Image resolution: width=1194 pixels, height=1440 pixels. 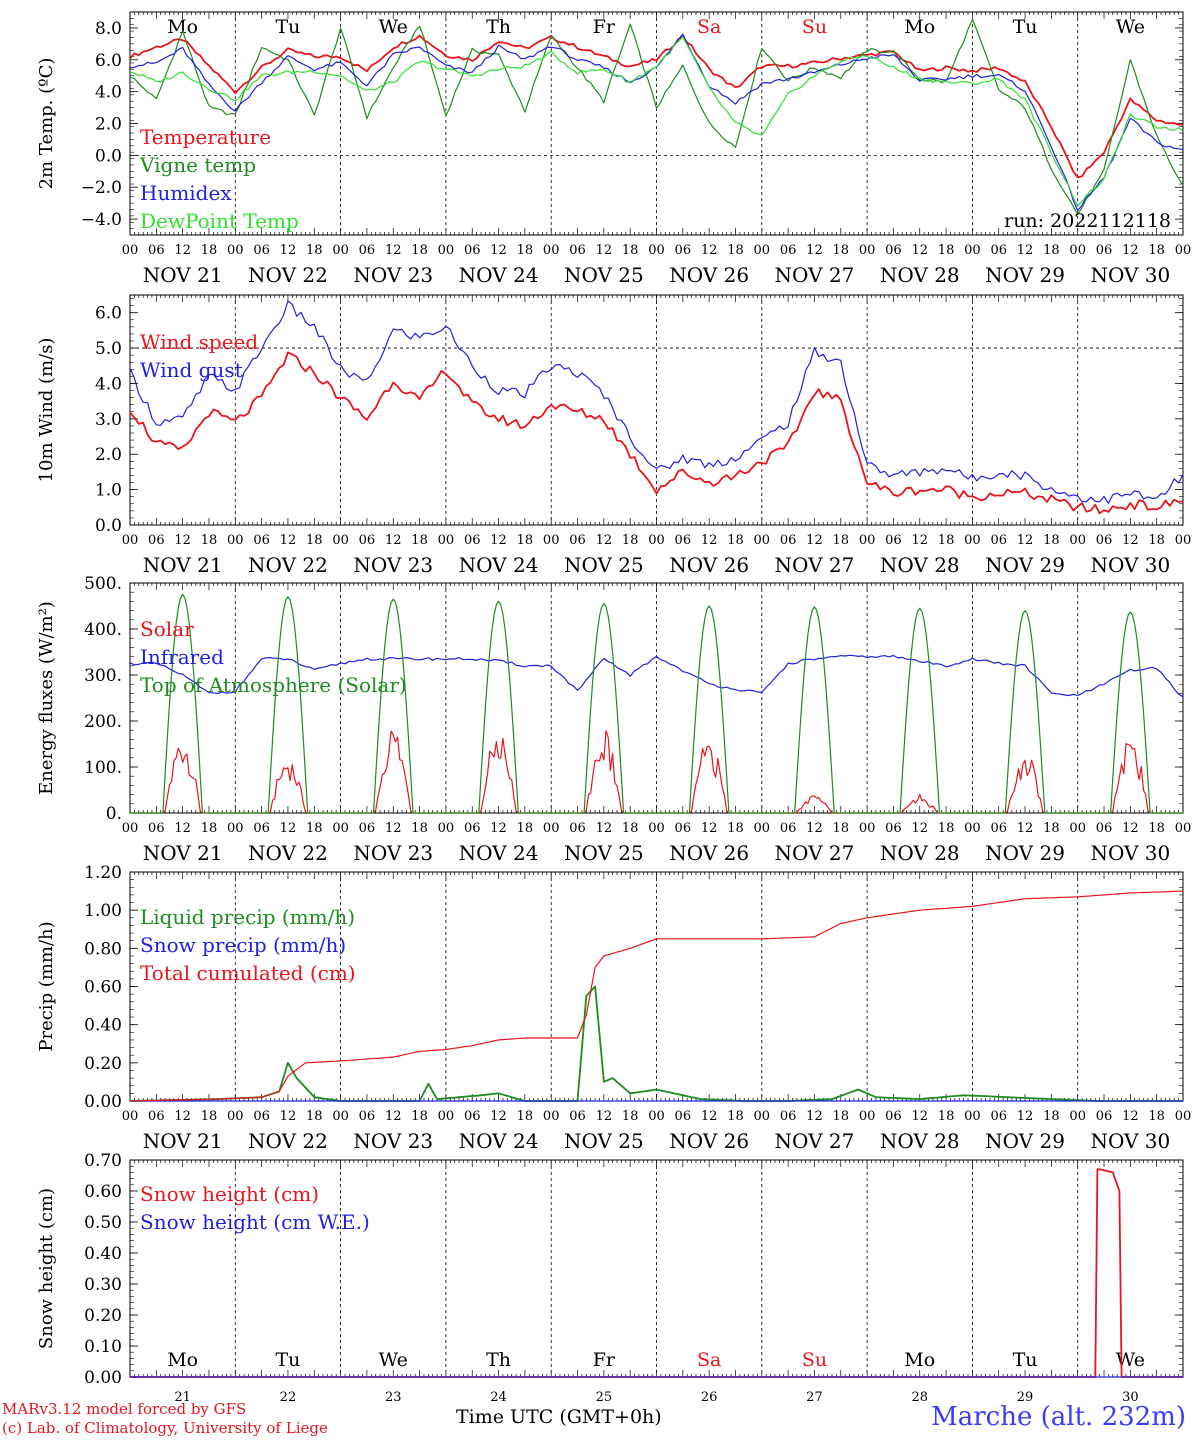 I want to click on legend-entry: Snow height (cm W.E.), so click(x=255, y=1222).